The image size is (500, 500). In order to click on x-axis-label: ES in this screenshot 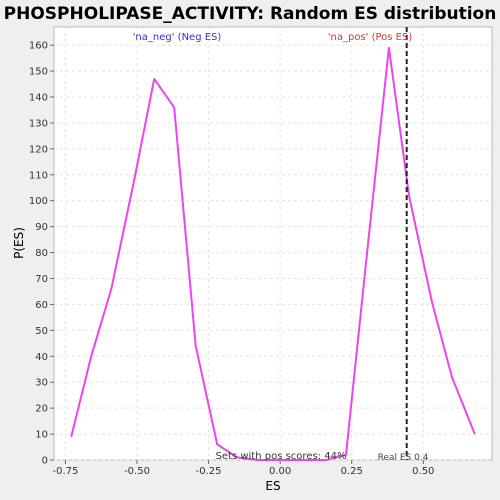, I will do `click(272, 486)`.